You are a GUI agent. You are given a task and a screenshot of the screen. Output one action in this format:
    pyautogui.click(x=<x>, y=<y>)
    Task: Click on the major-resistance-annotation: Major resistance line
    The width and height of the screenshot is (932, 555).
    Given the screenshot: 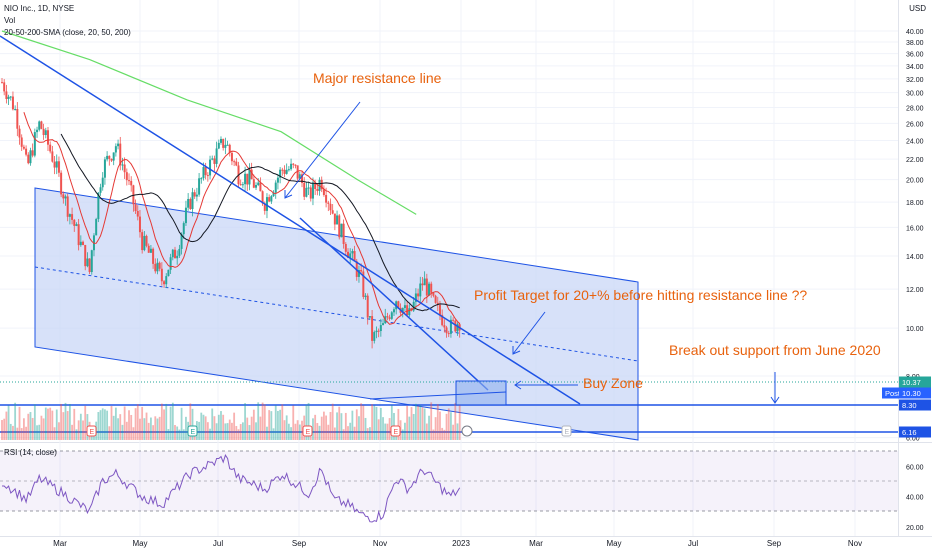 What is the action you would take?
    pyautogui.click(x=377, y=78)
    